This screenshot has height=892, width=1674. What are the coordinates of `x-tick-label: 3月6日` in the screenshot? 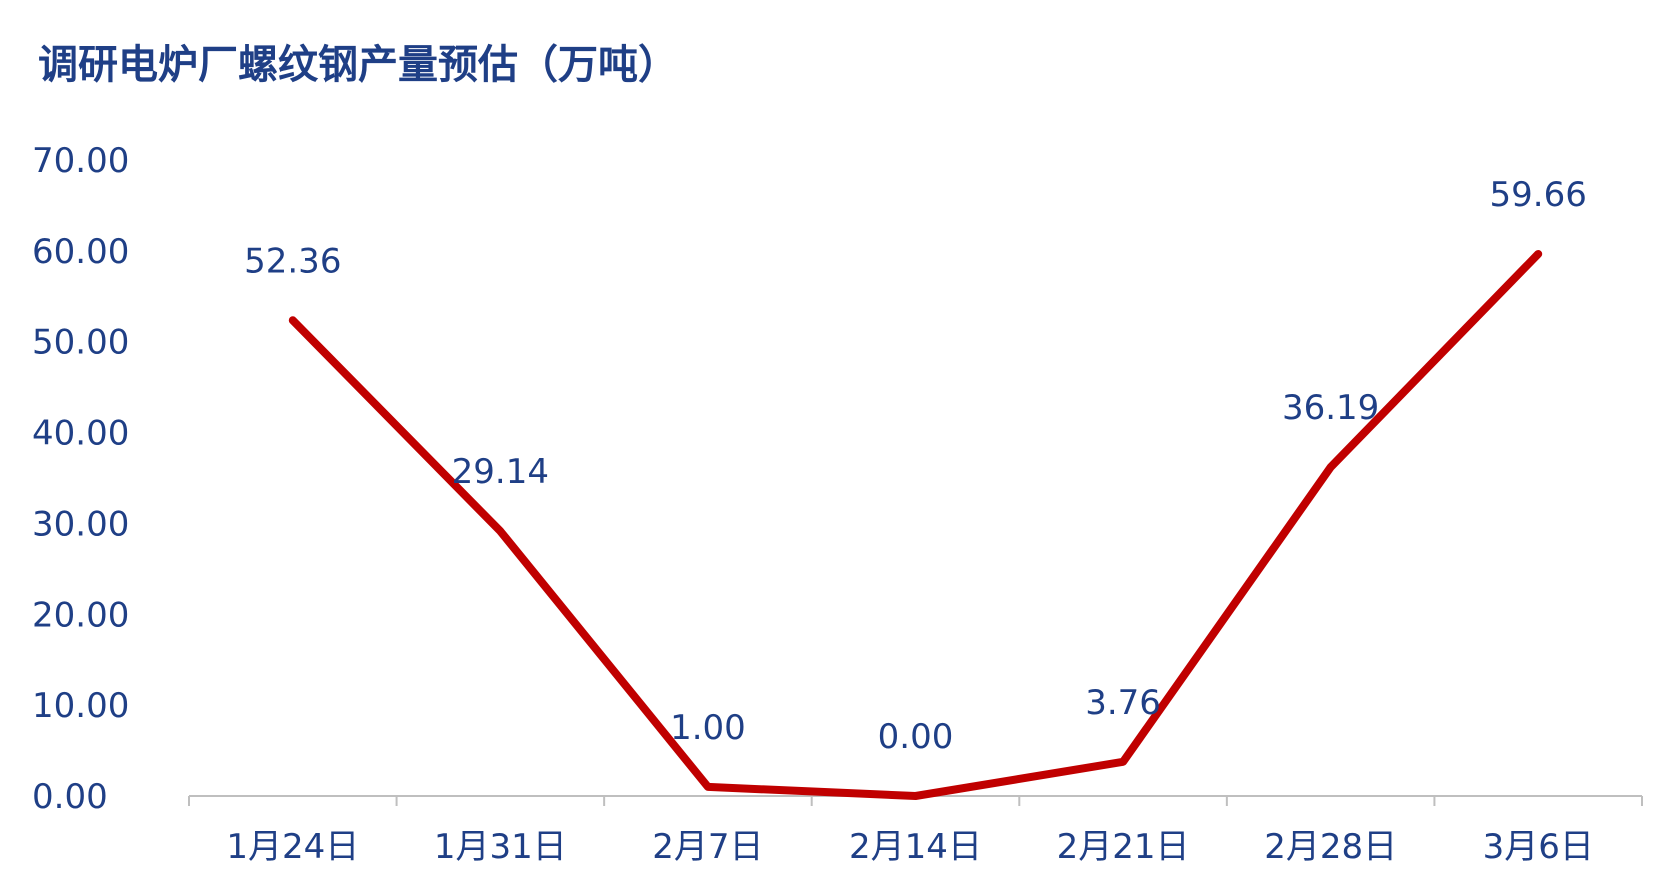 It's located at (1538, 847).